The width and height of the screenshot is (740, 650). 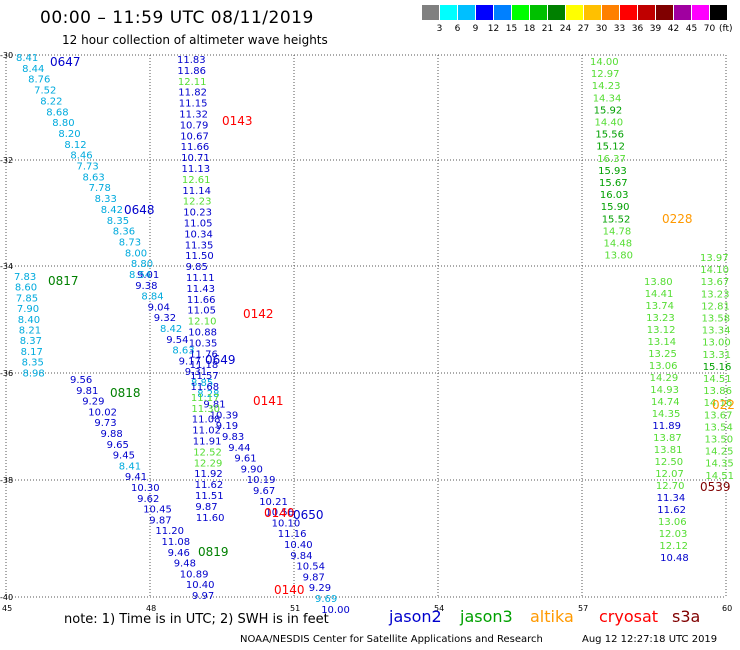 What do you see at coordinates (668, 450) in the screenshot?
I see `wave-height-value: 13.81` at bounding box center [668, 450].